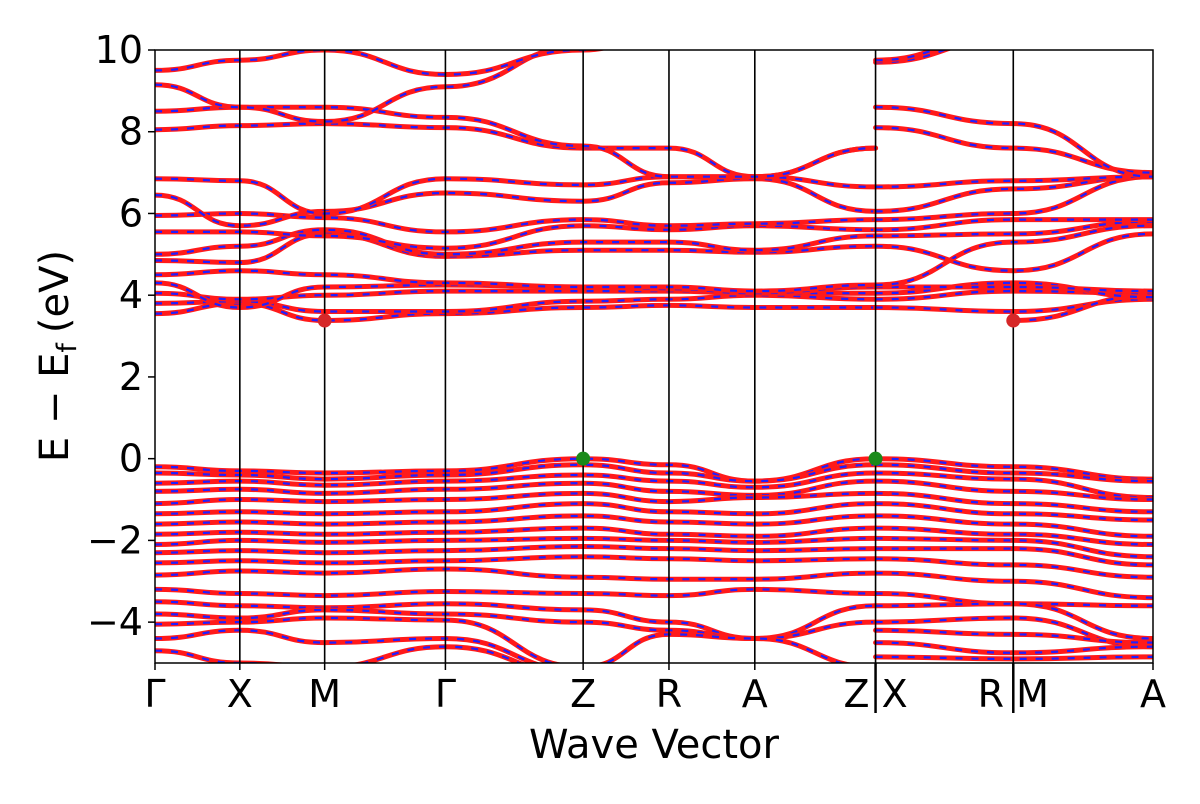 The image size is (1200, 804). What do you see at coordinates (669, 389) in the screenshot?
I see `extrema-markers` at bounding box center [669, 389].